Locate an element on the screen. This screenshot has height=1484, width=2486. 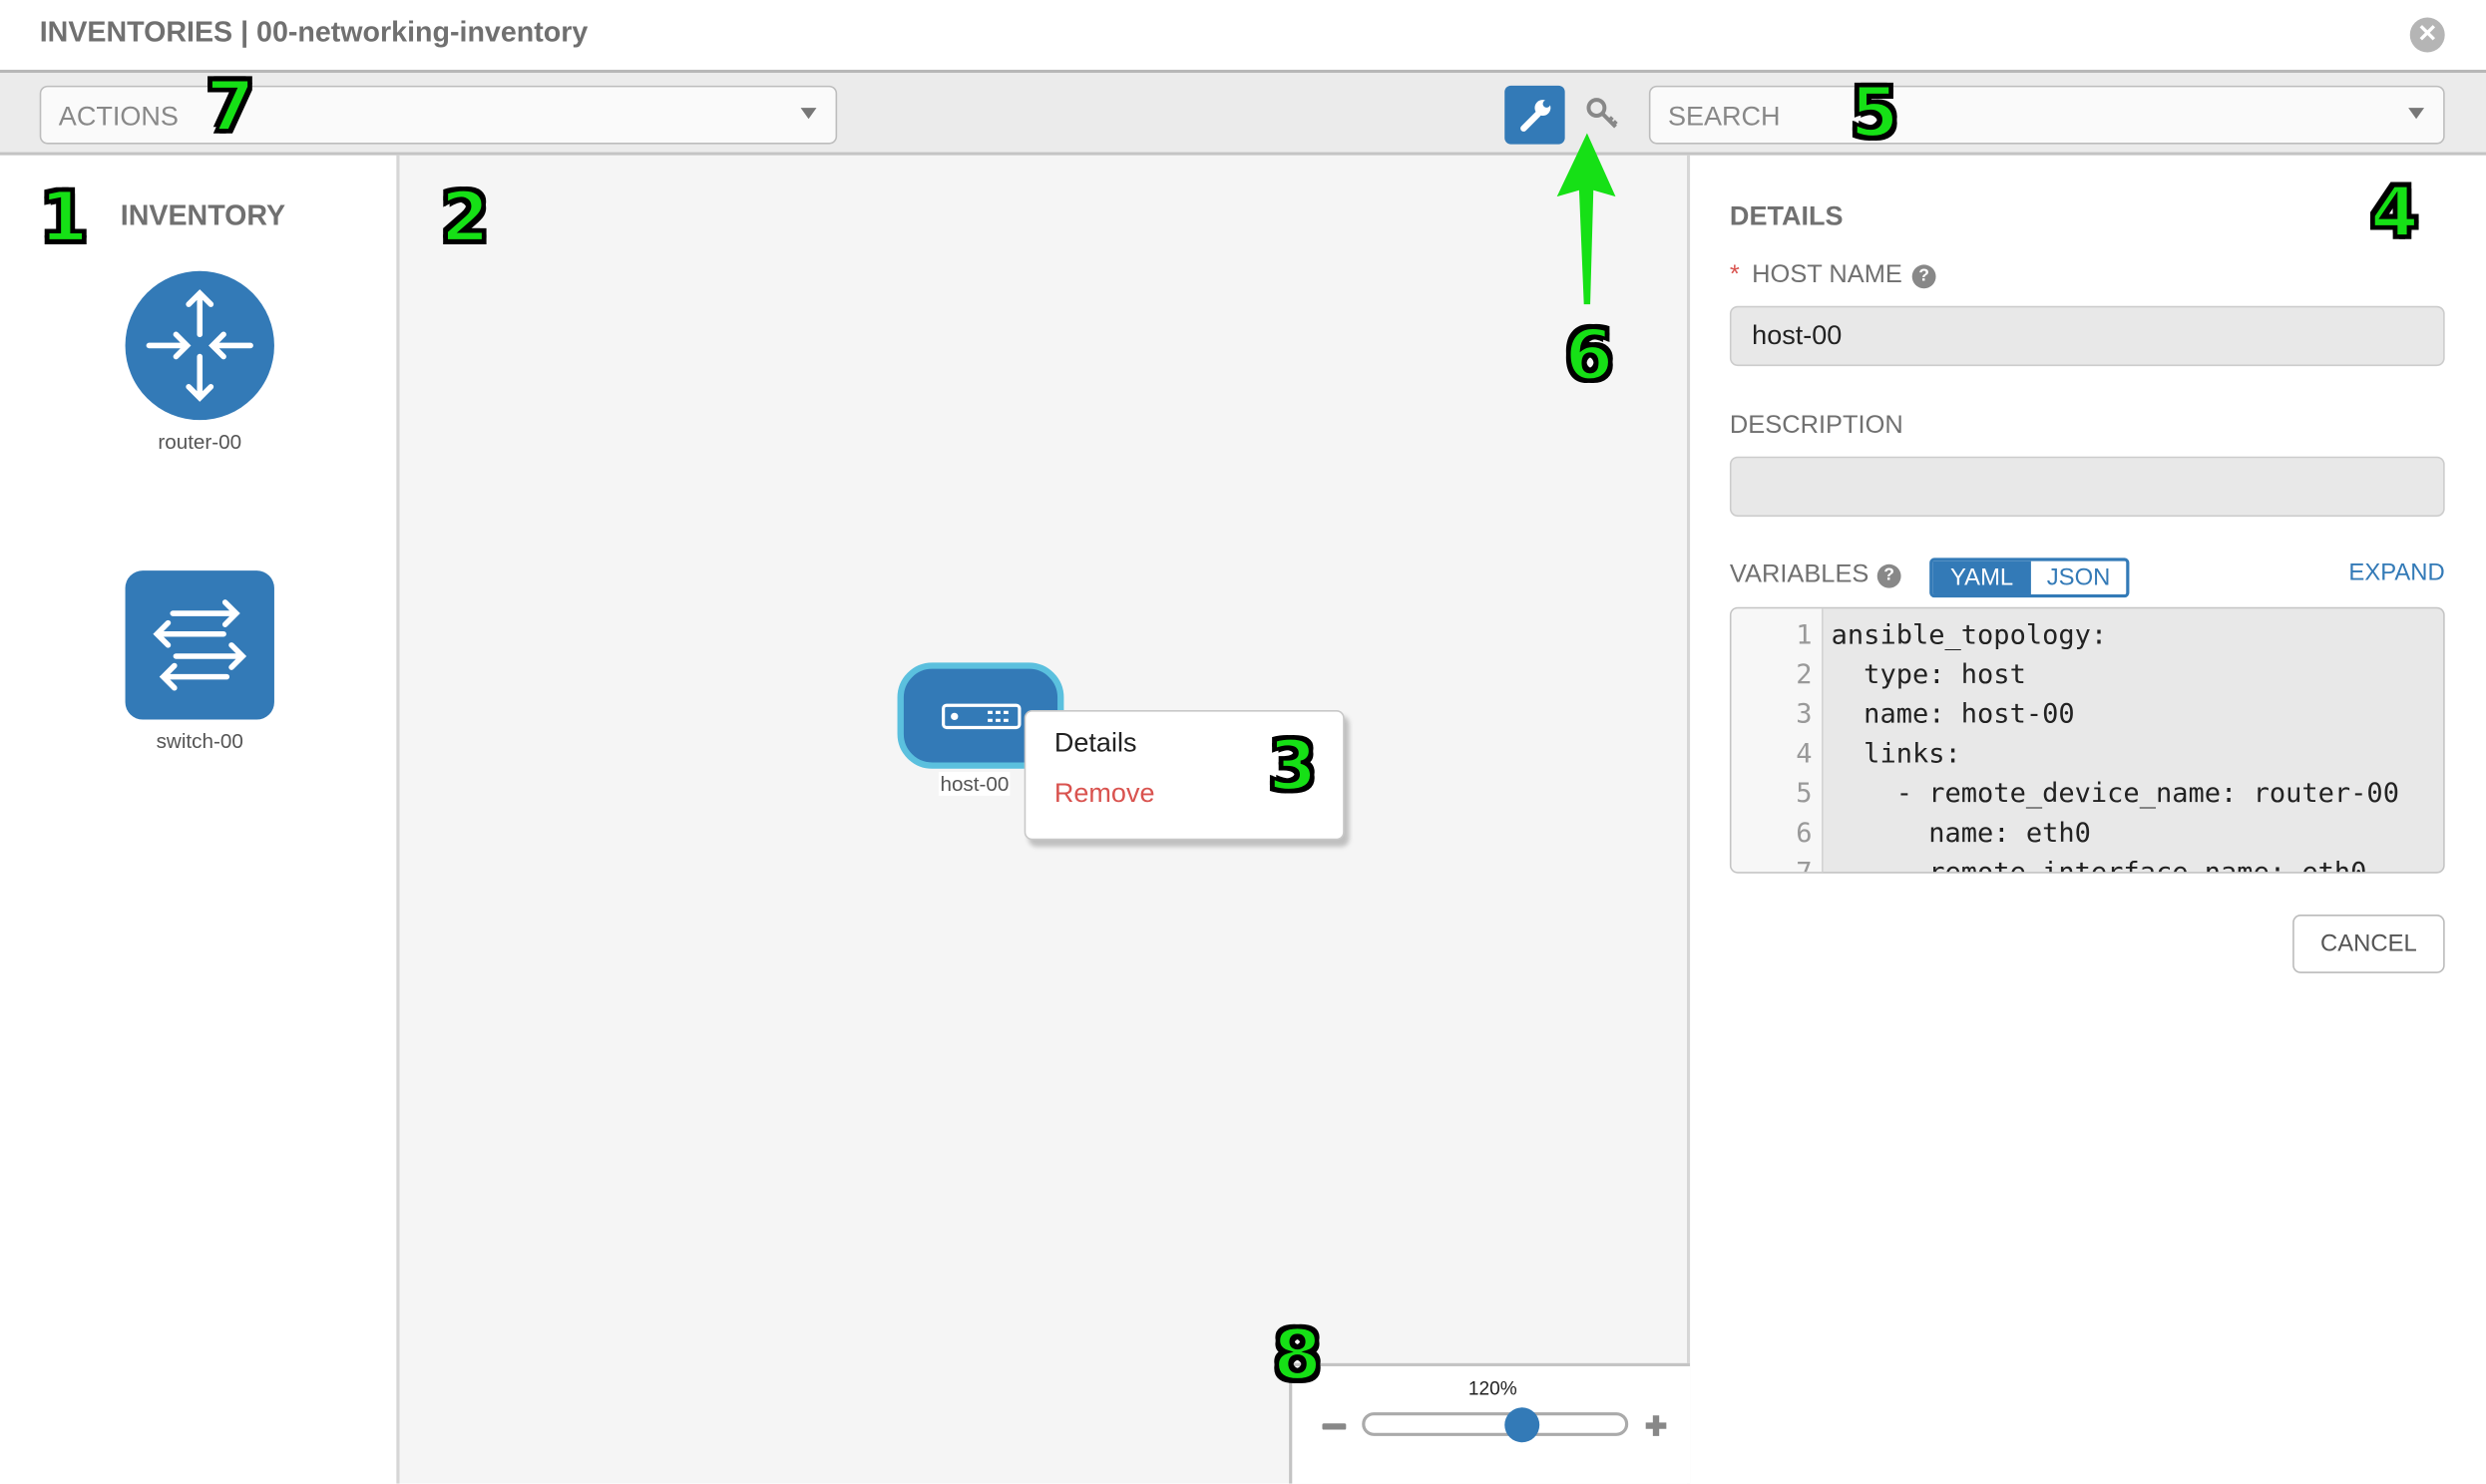
annotation-7: 7 is located at coordinates (230, 107).